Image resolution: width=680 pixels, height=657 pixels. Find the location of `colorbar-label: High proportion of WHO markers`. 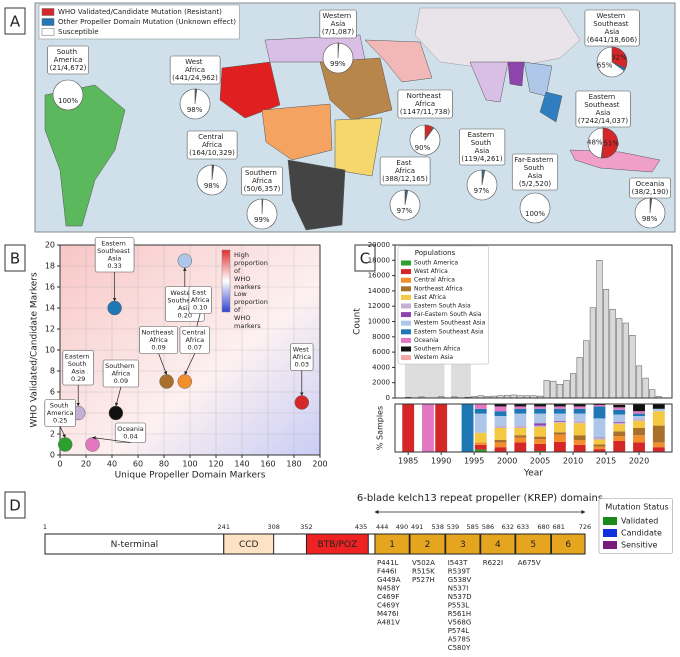

colorbar-label: High proportion of WHO markers is located at coordinates (252, 271).